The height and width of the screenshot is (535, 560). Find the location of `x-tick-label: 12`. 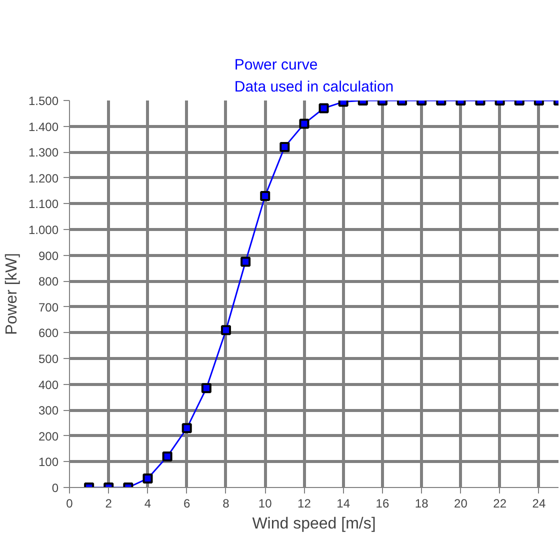

x-tick-label: 12 is located at coordinates (305, 503).